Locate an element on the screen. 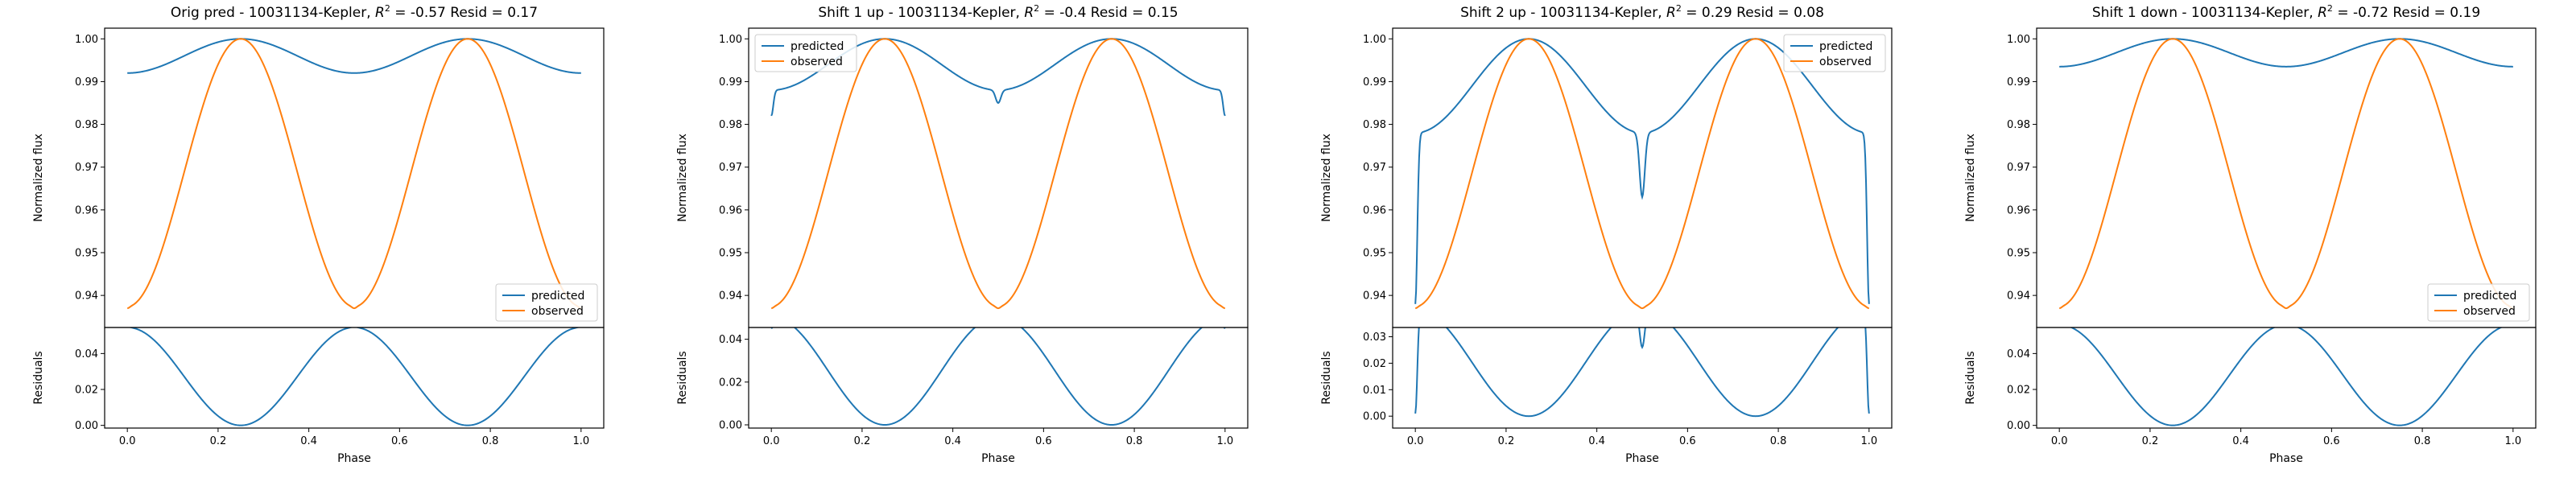  resid-ytick-label: 0.01 is located at coordinates (1374, 391).